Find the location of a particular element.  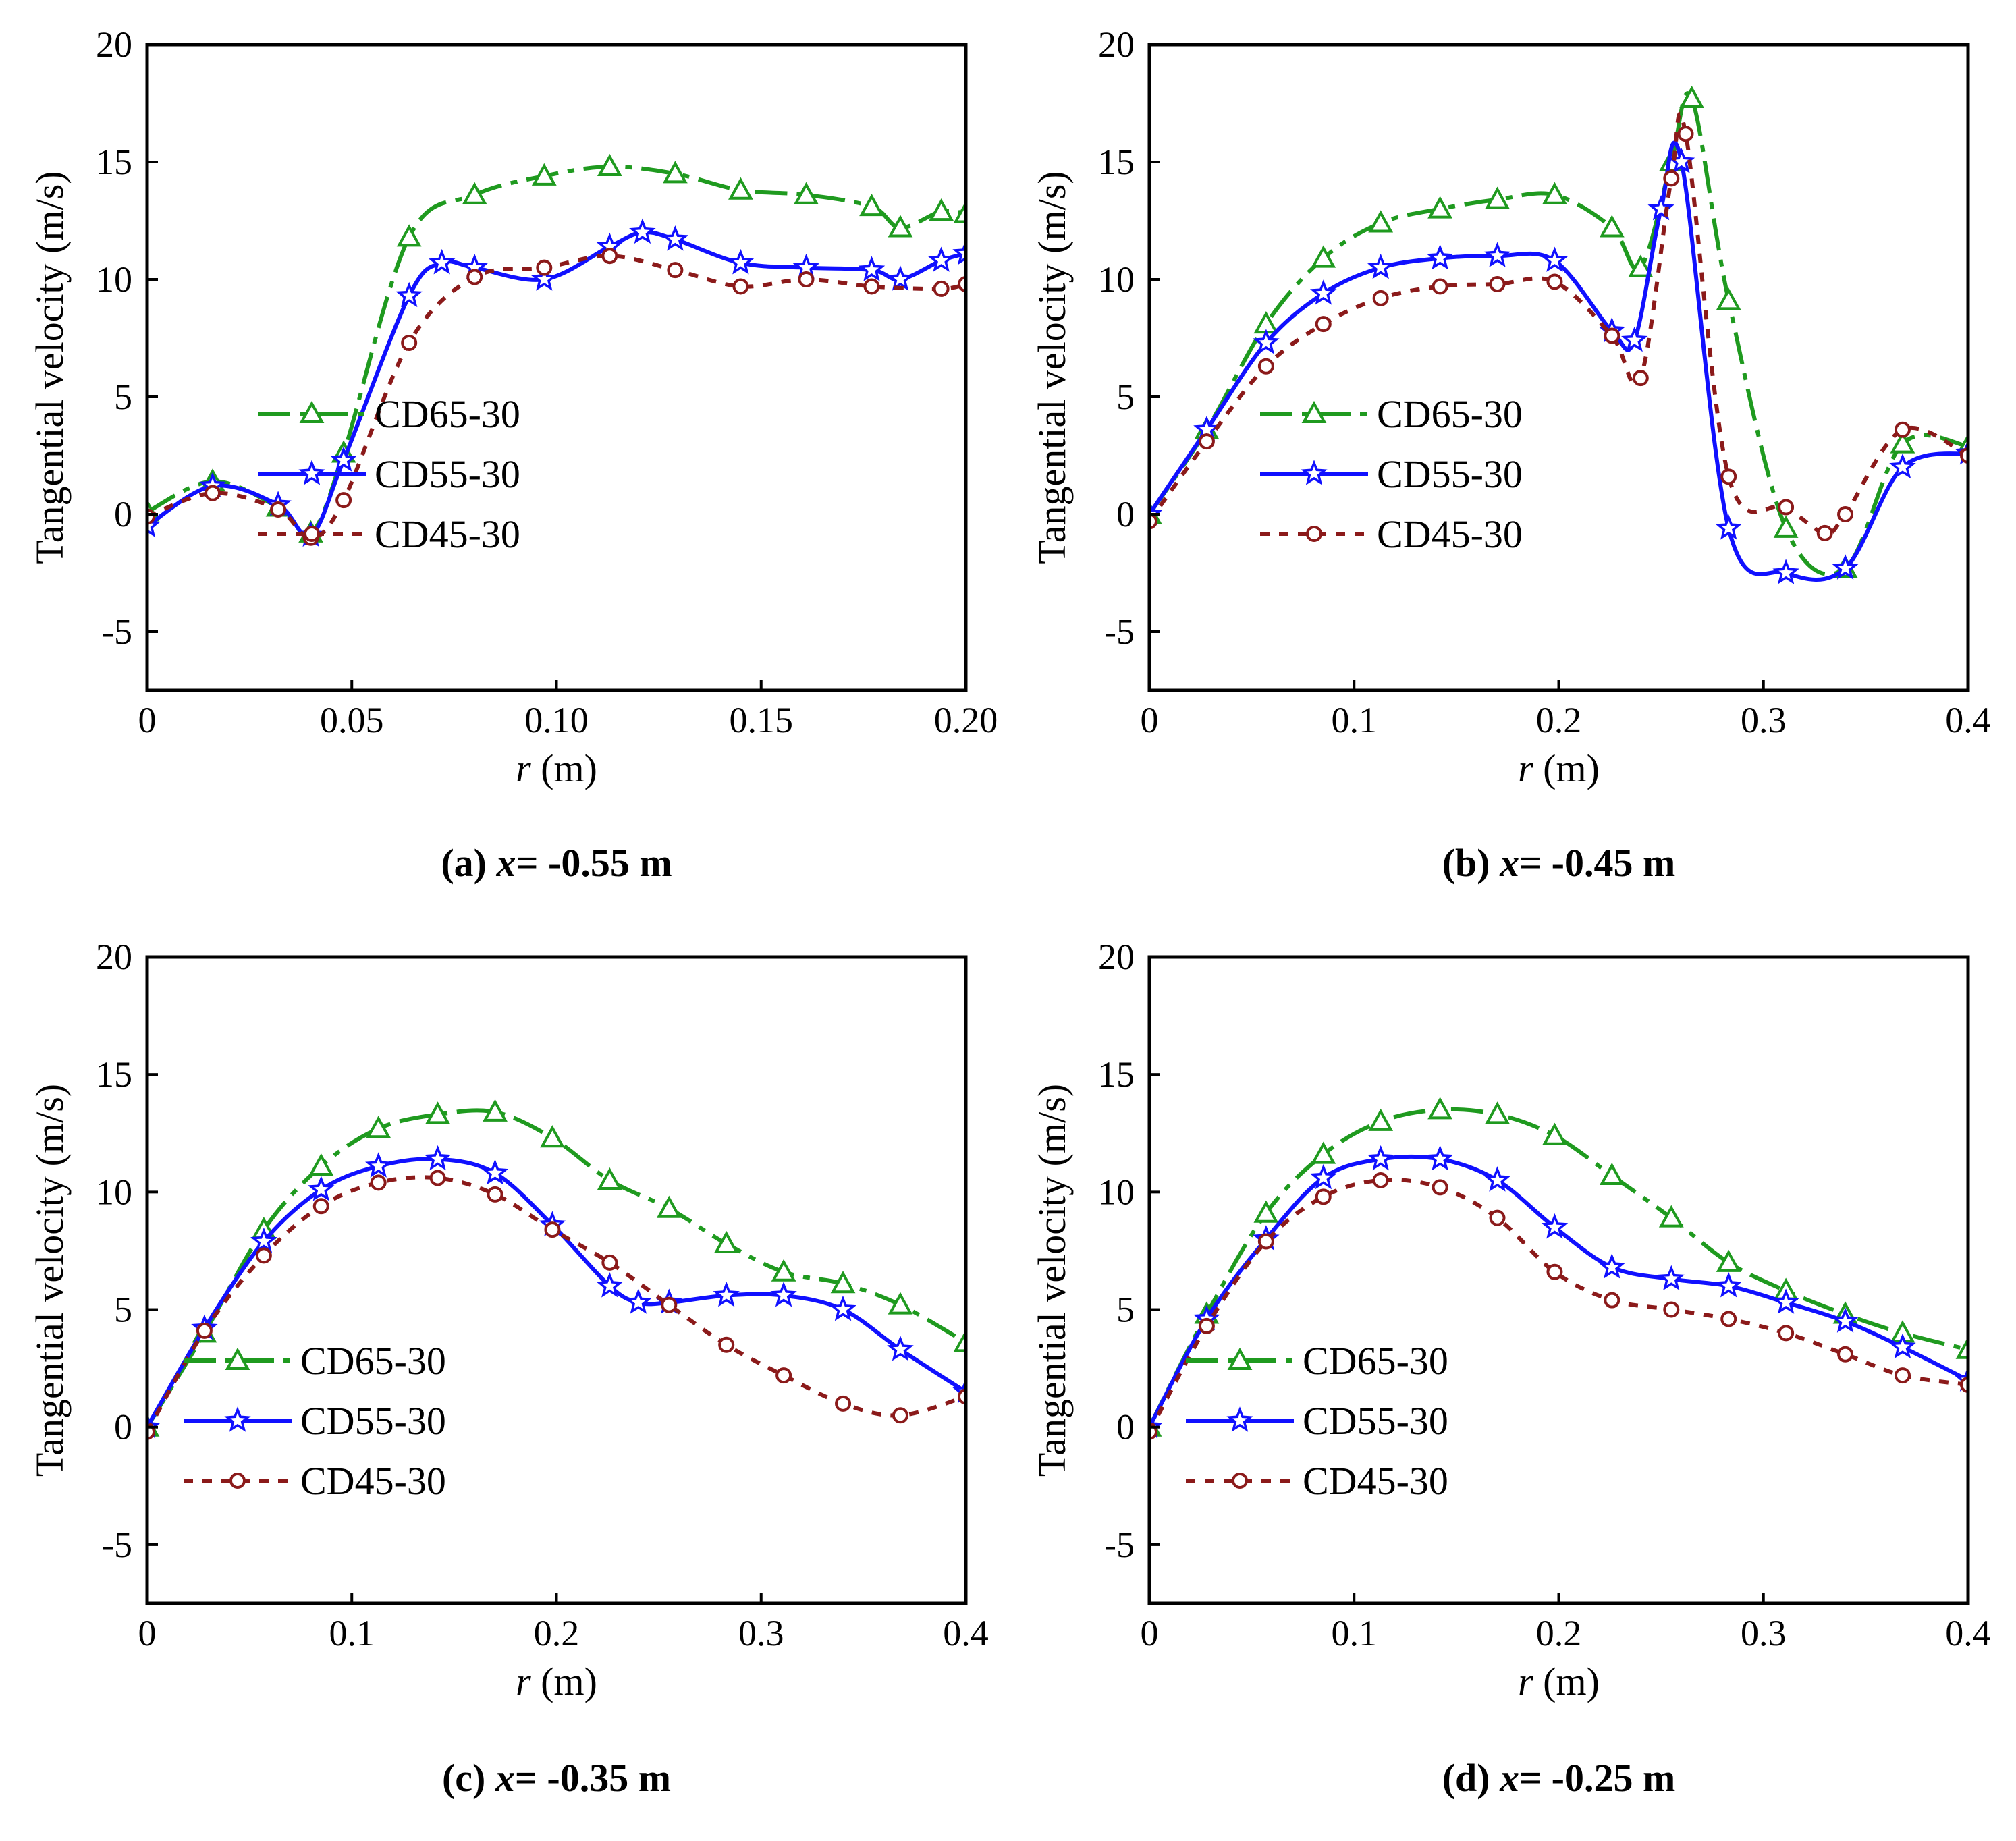

legend-label-cd55-30: CD55-30 is located at coordinates (373, 1421).